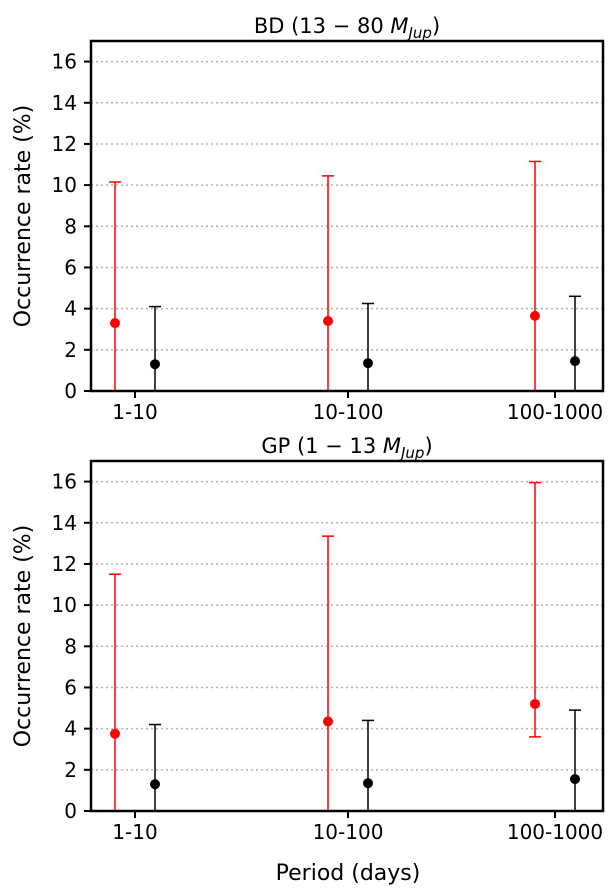  What do you see at coordinates (322, 26) in the screenshot?
I see `title-prefix: BD (13 − 80` at bounding box center [322, 26].